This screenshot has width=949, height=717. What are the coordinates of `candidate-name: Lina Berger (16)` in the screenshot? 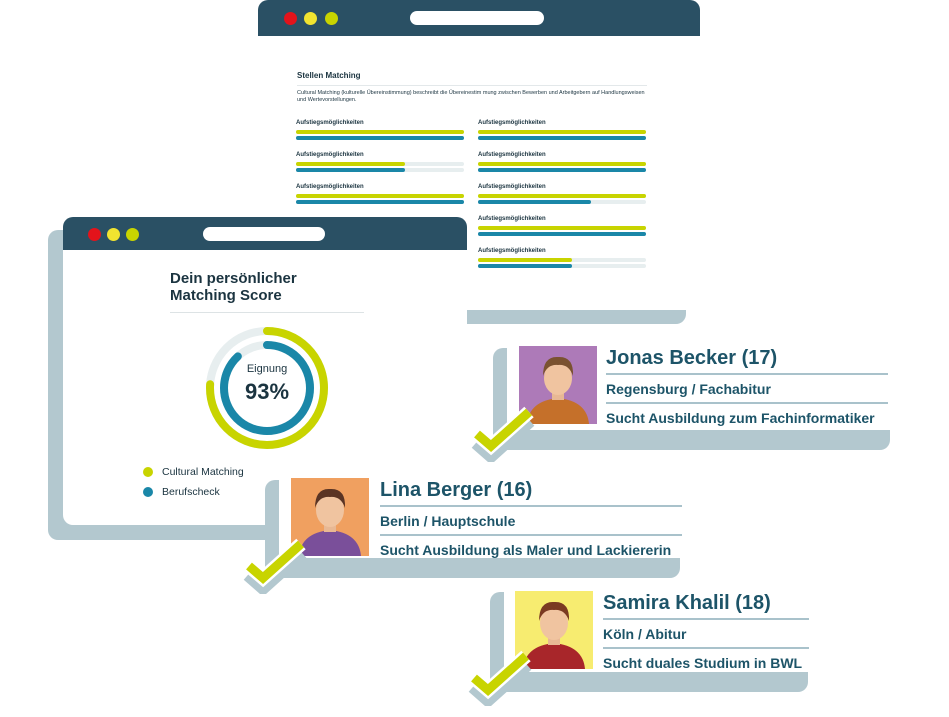 It's located at (456, 490).